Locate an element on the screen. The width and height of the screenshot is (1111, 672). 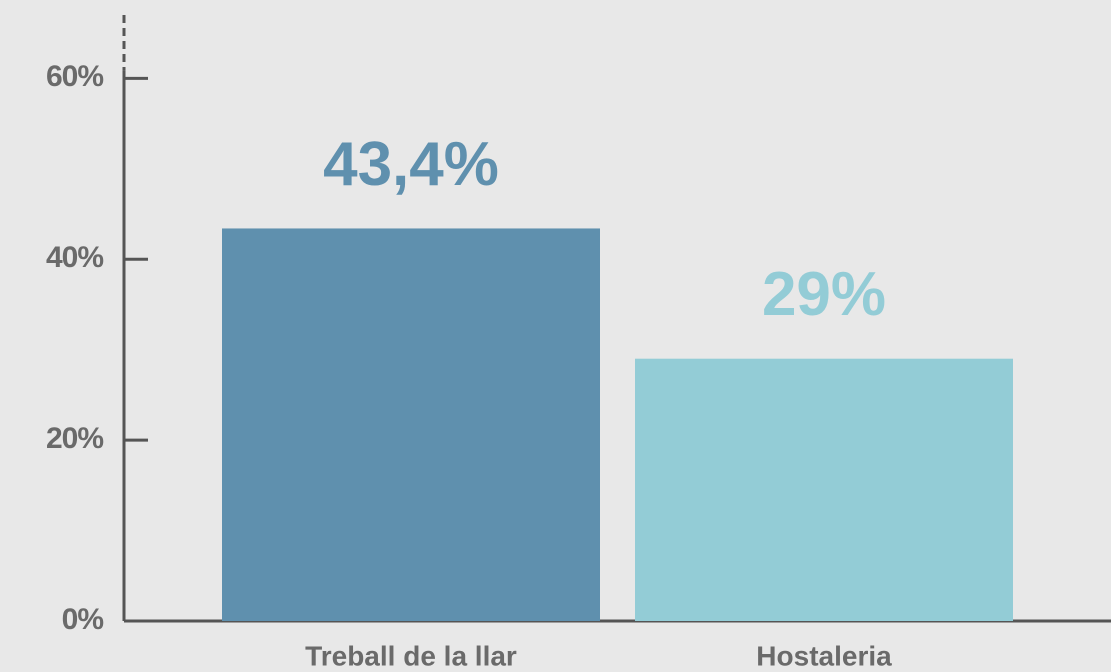
x-tick-label: Treball de la llar is located at coordinates (411, 655).